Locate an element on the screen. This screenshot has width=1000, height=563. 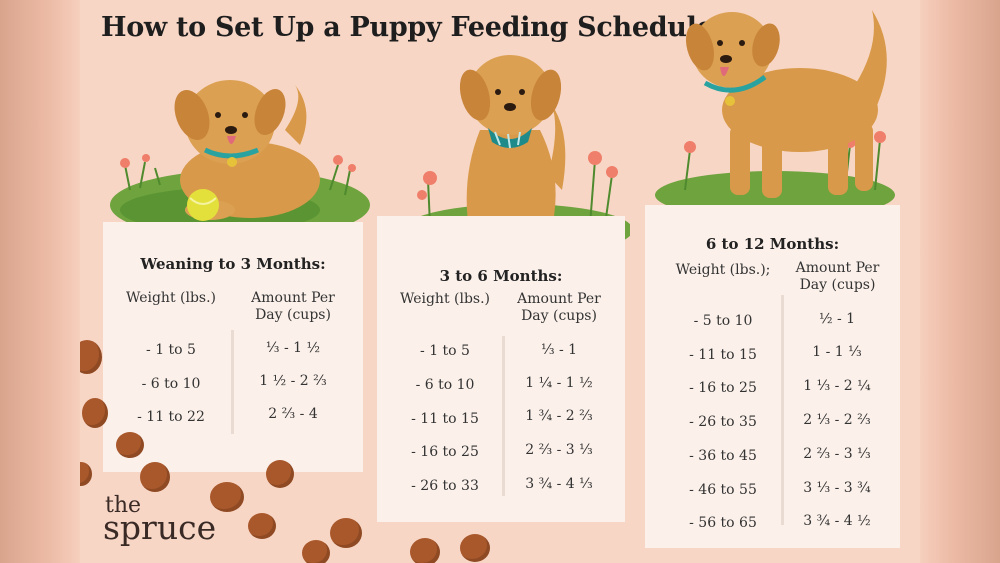
logo-the: the is located at coordinates (123, 505).